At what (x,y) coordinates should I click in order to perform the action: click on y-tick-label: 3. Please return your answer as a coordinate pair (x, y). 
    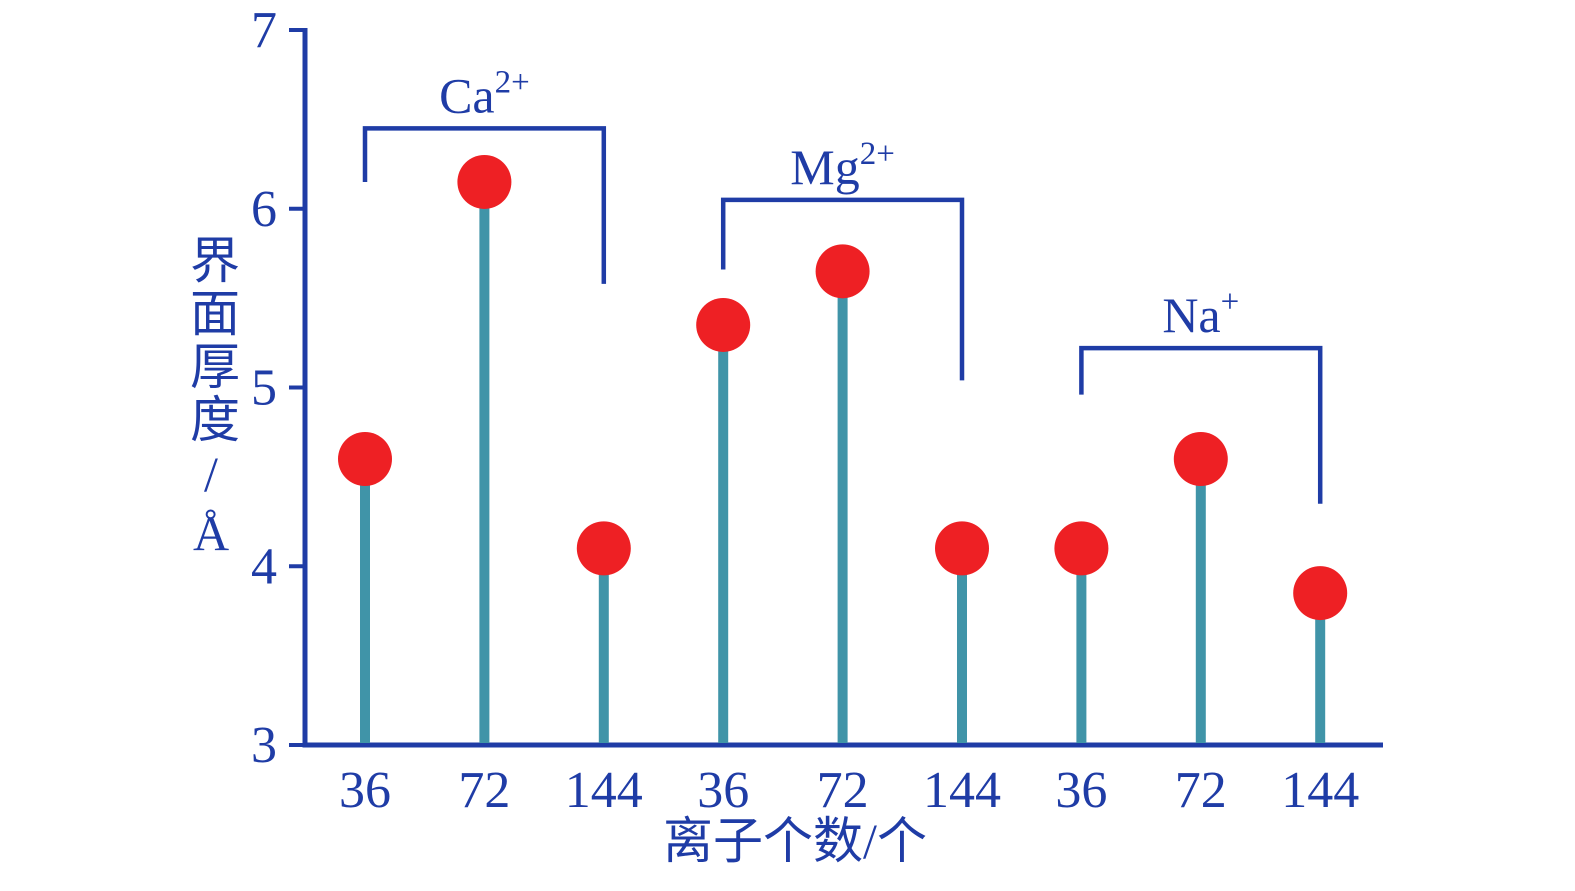
    Looking at the image, I should click on (264, 745).